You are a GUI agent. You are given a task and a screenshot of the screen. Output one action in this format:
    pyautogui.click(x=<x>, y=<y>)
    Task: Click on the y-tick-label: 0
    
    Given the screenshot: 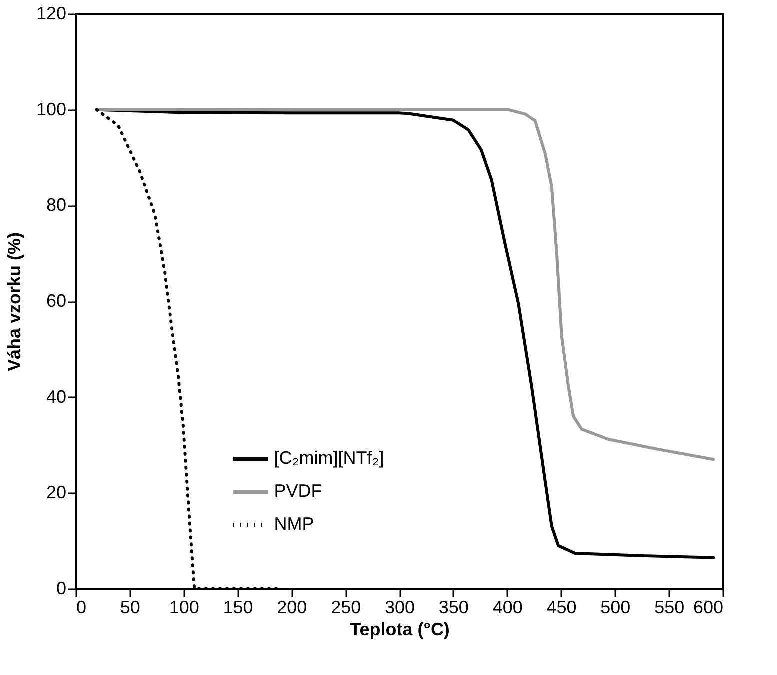 What is the action you would take?
    pyautogui.click(x=61, y=588)
    